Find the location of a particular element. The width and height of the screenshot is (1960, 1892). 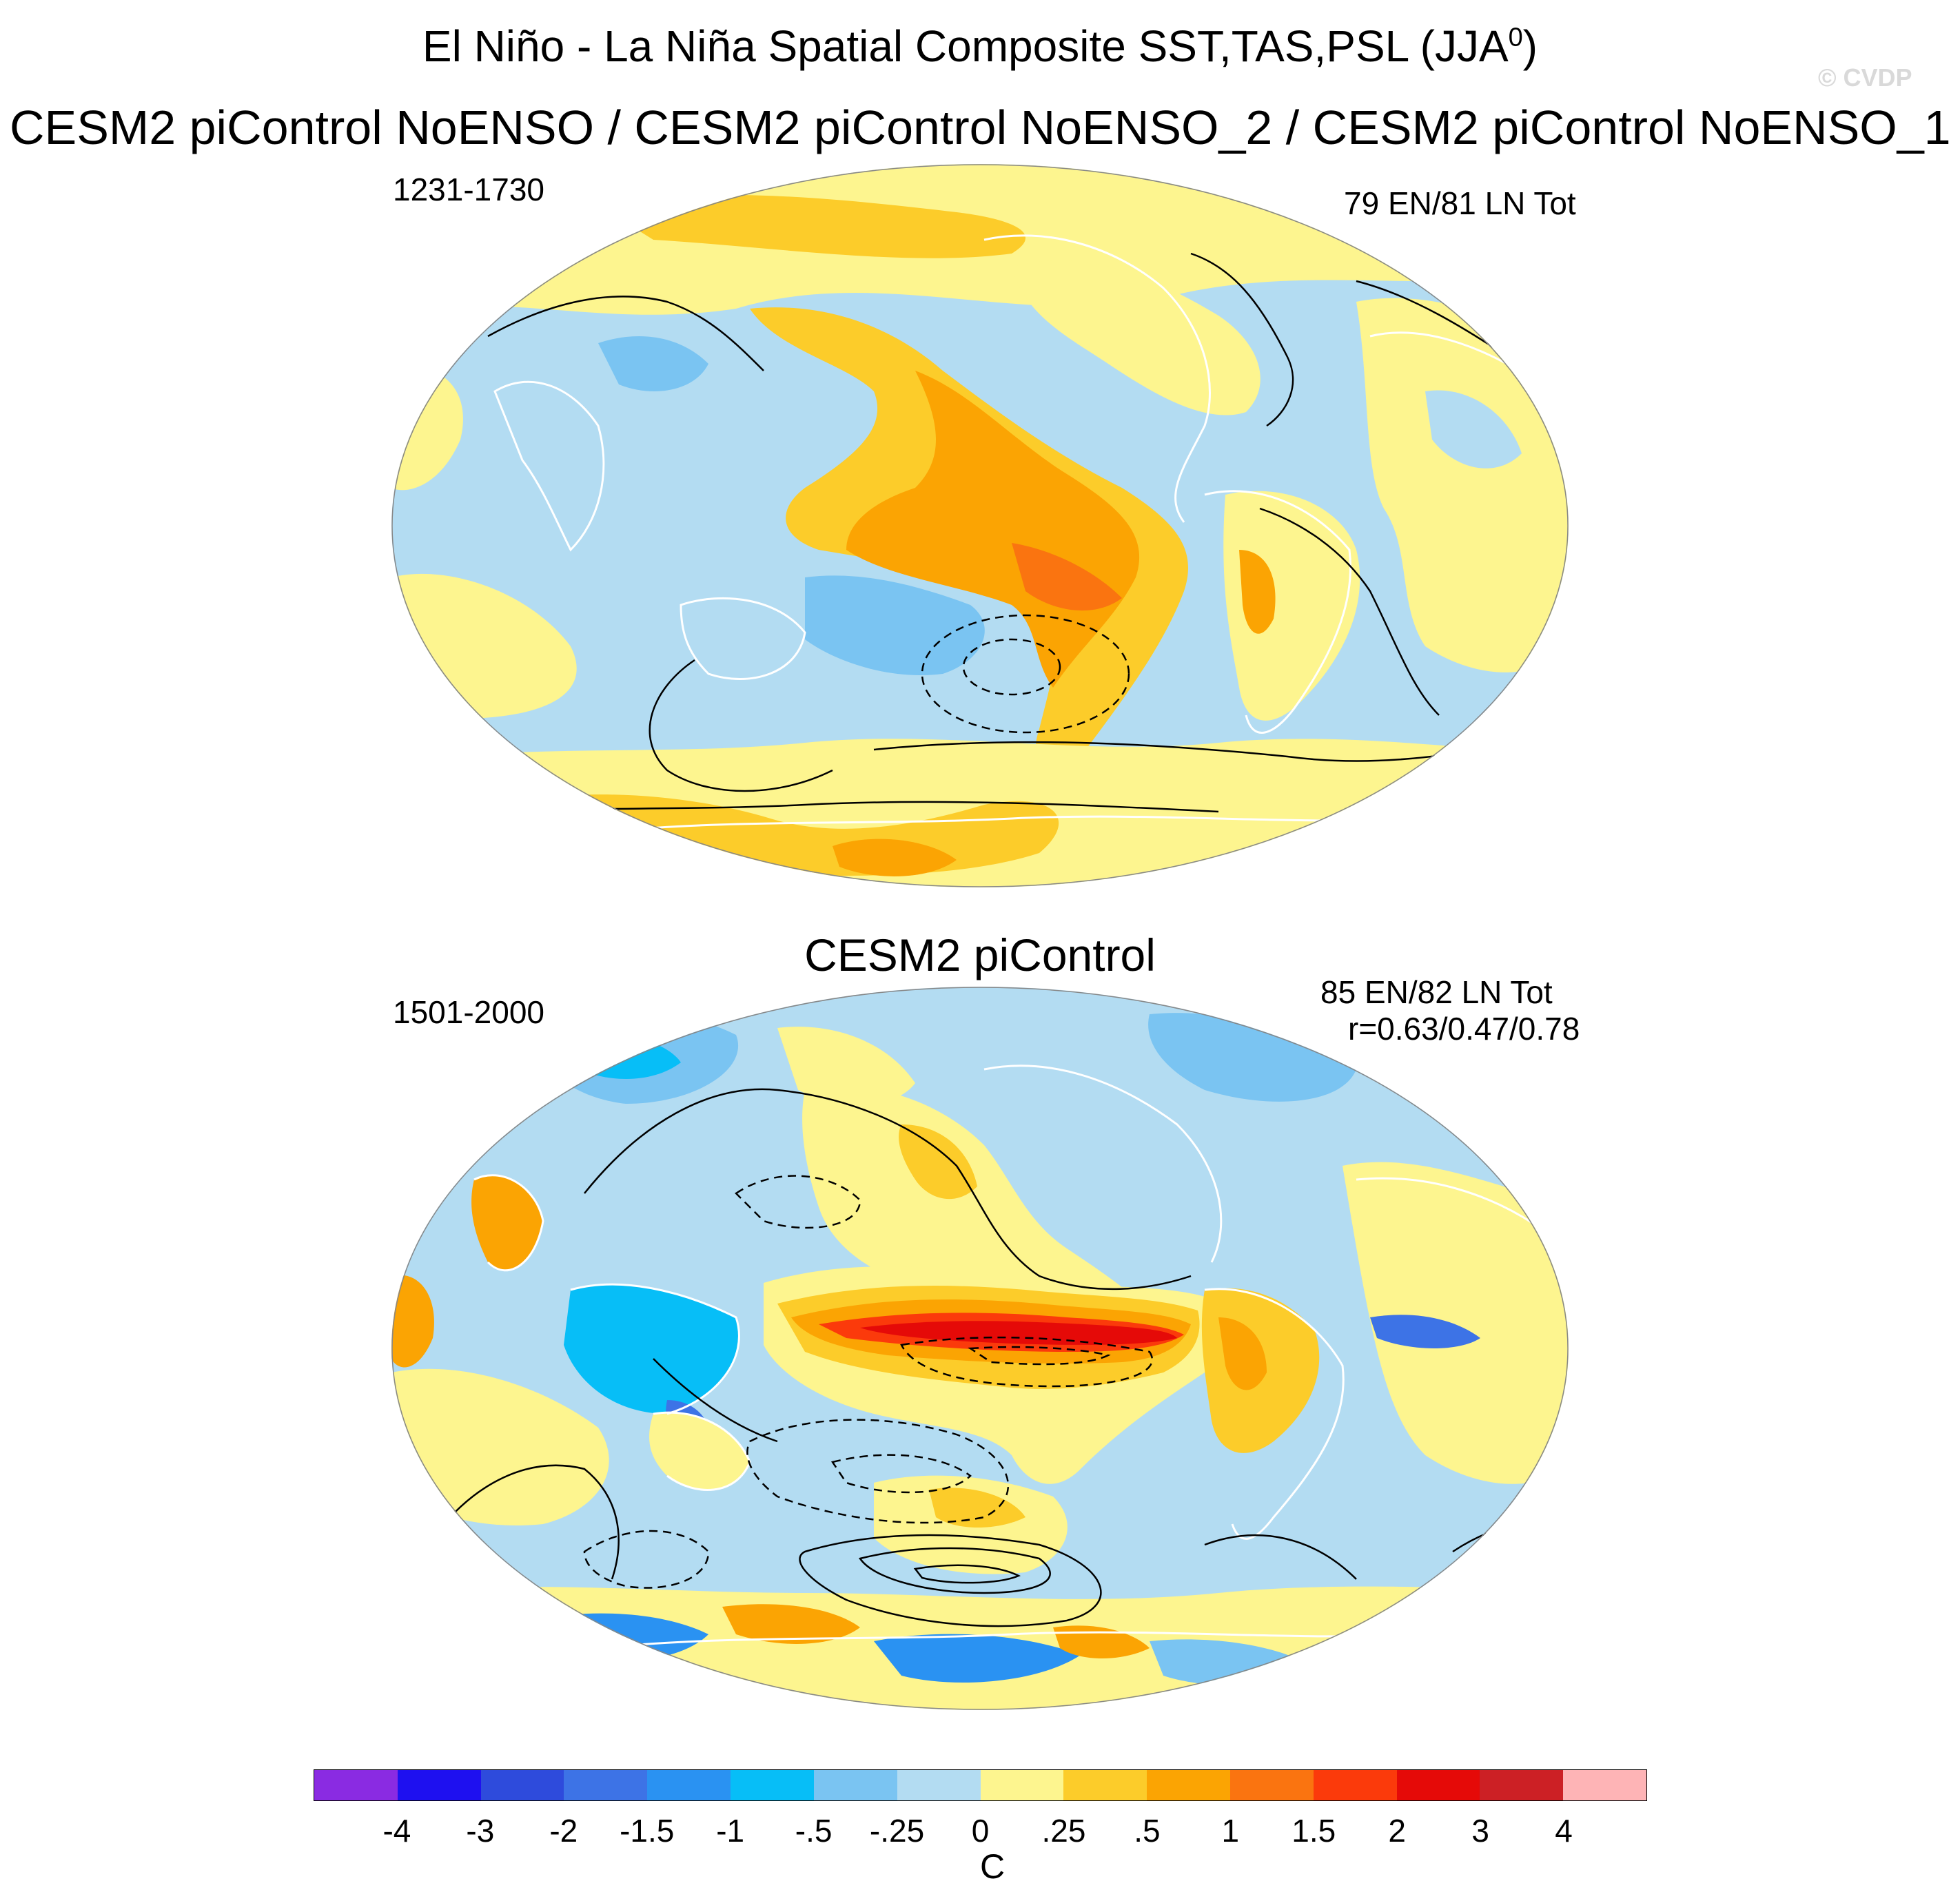

panel2-title: CESM2 piControl is located at coordinates (980, 954).